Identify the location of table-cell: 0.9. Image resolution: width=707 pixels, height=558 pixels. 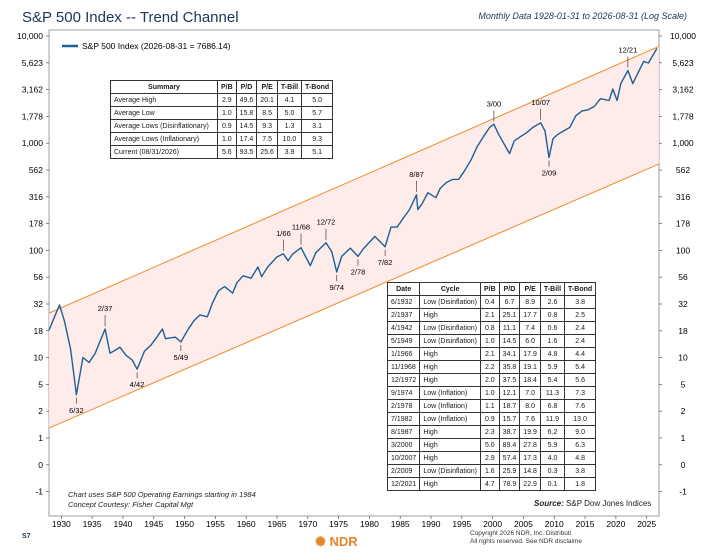
(490, 419).